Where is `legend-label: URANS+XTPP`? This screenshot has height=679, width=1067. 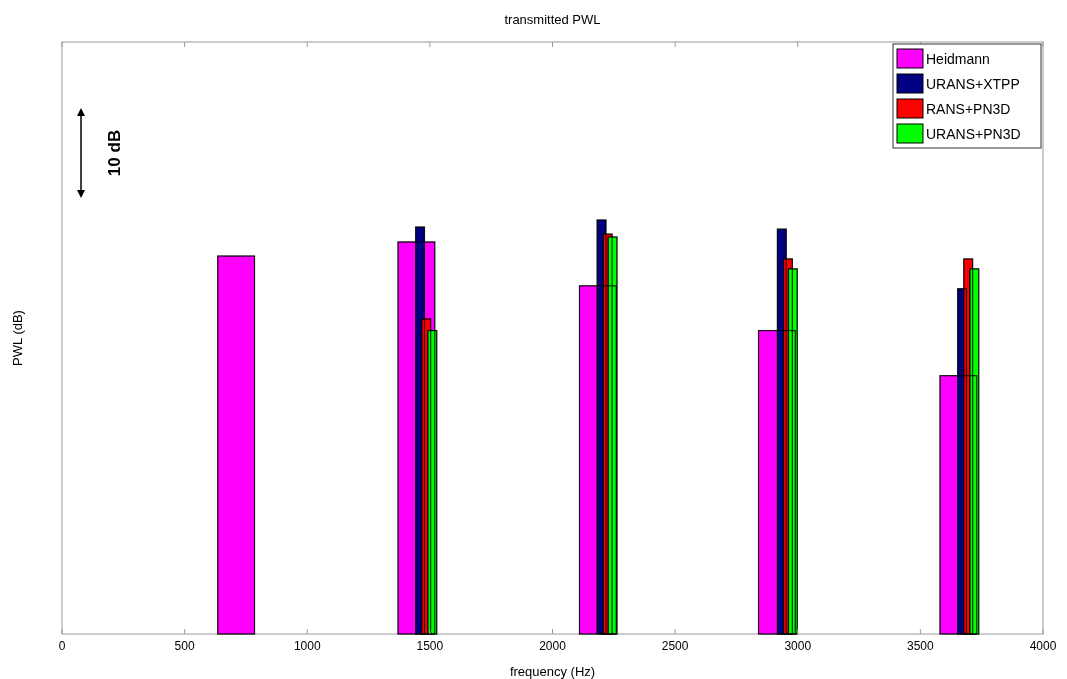
legend-label: URANS+XTPP is located at coordinates (973, 84).